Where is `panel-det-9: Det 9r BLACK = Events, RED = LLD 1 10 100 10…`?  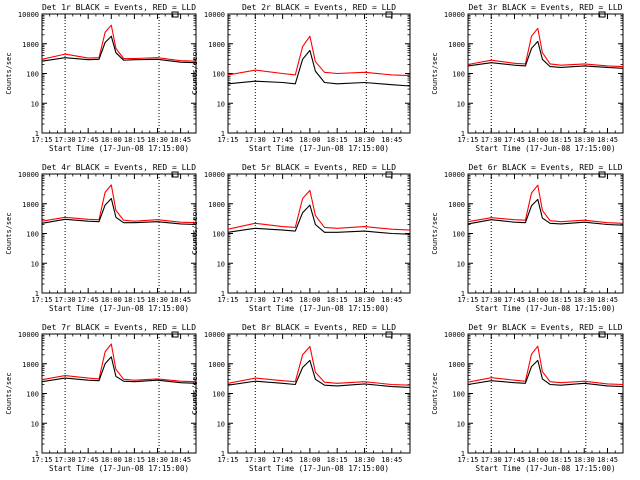
panel-det-9: Det 9r BLACK = Events, RED = LLD 1 10 100 10… is located at coordinates (527, 398).